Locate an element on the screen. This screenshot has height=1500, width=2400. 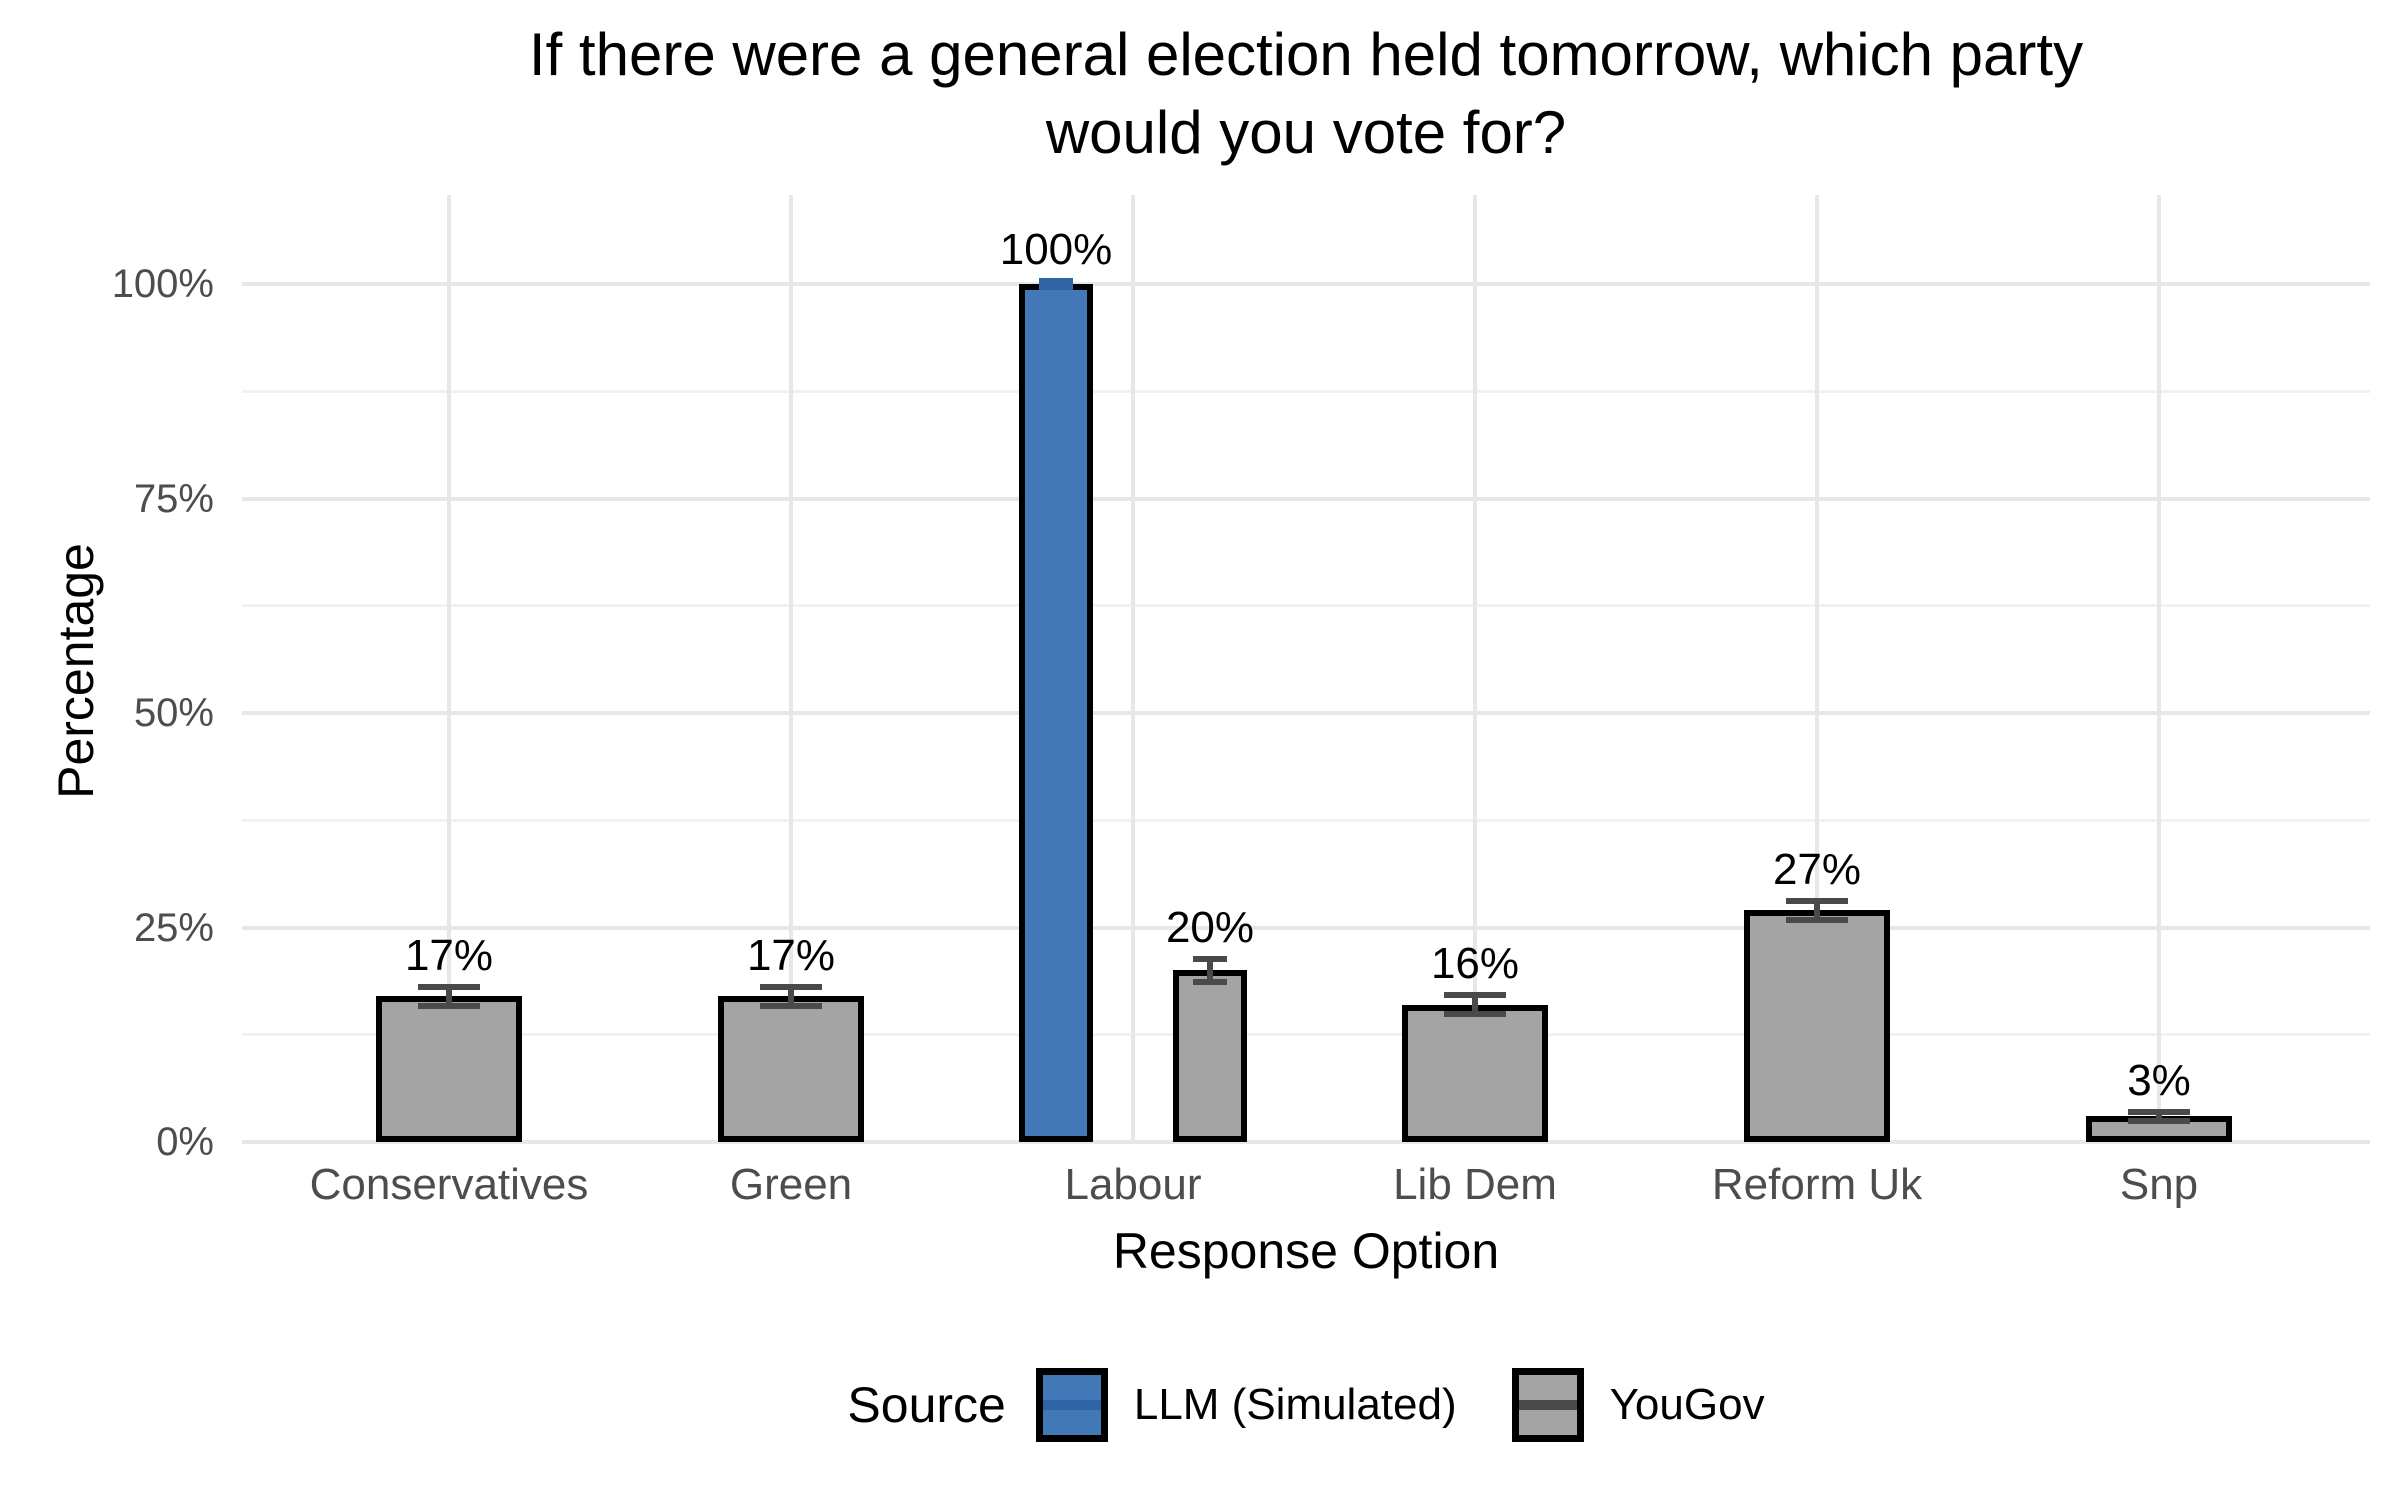
x-tick-label-lib-dem: Lib Dem is located at coordinates (1475, 1184).